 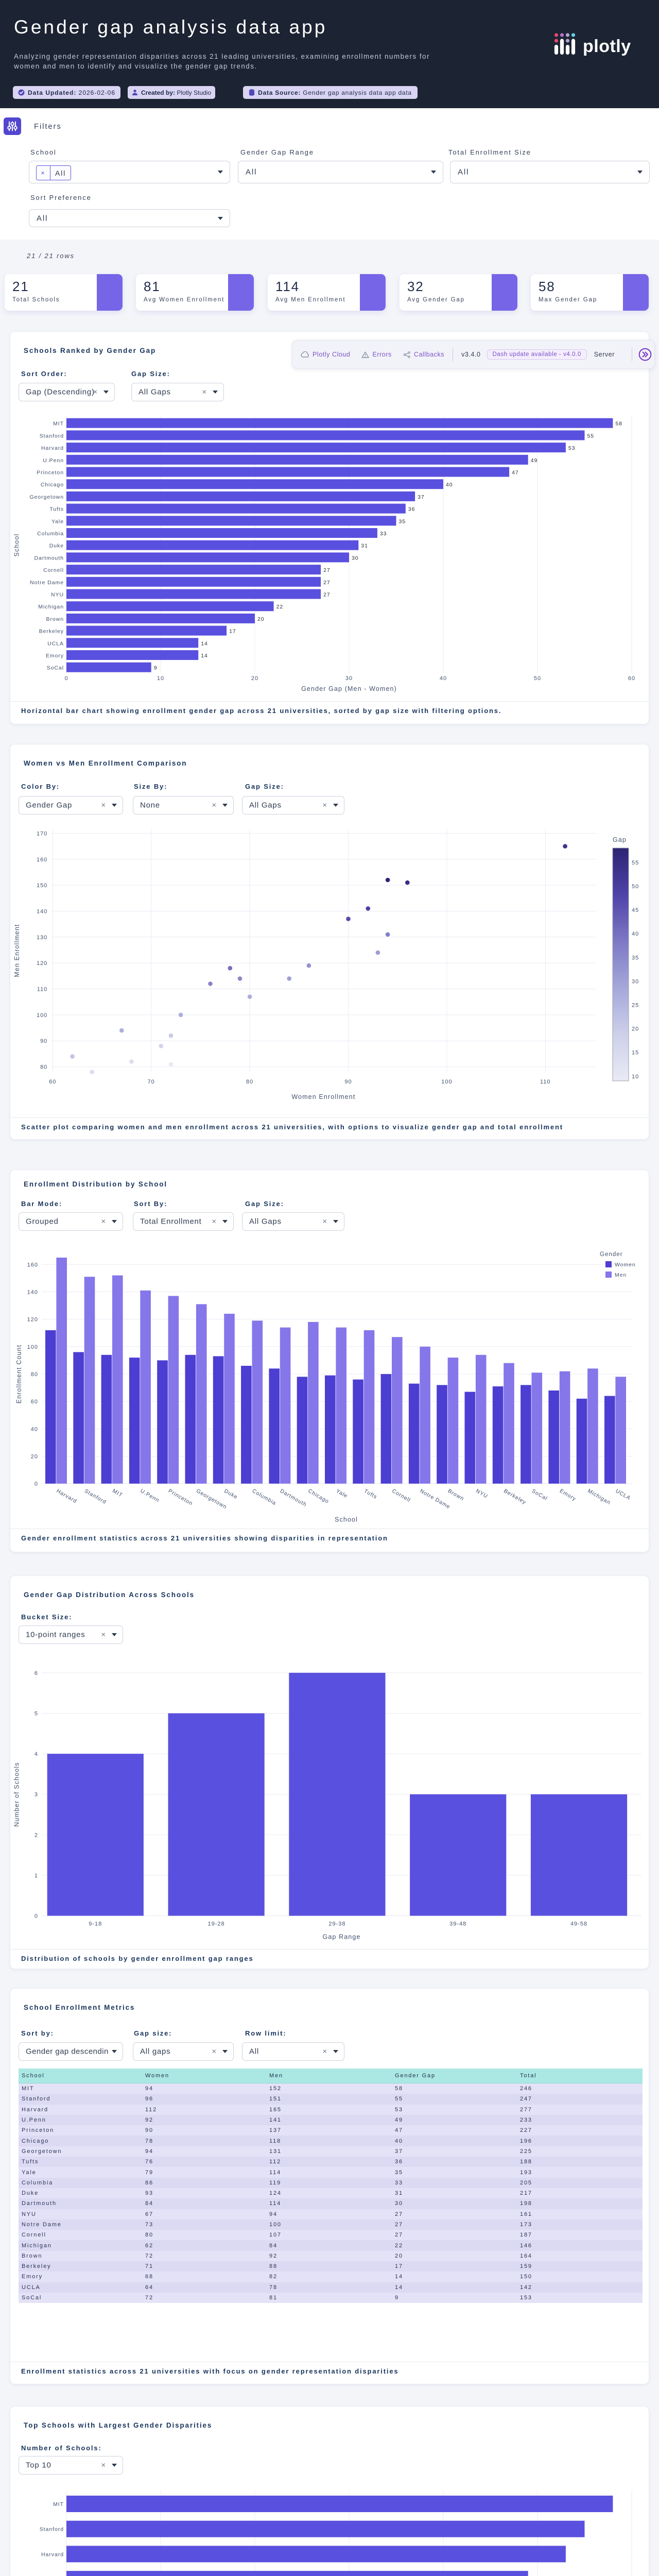 I want to click on svg-text: 50, so click(x=636, y=887).